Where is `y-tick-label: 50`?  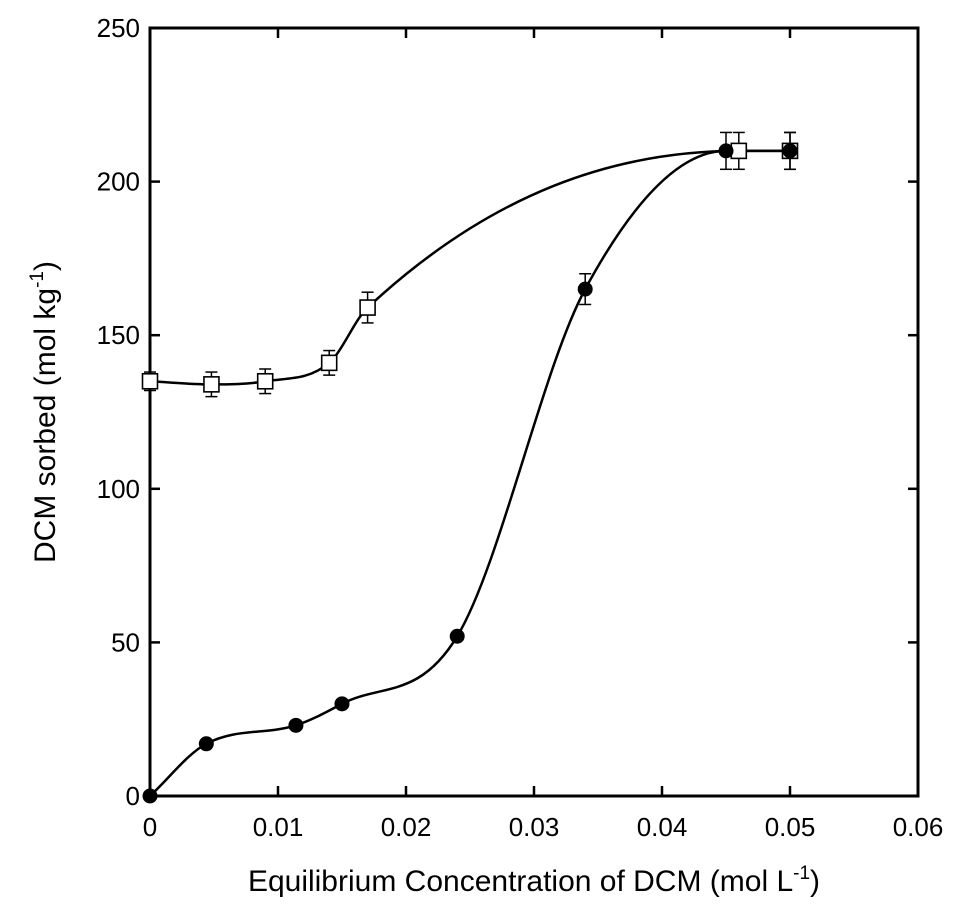
y-tick-label: 50 is located at coordinates (125, 642).